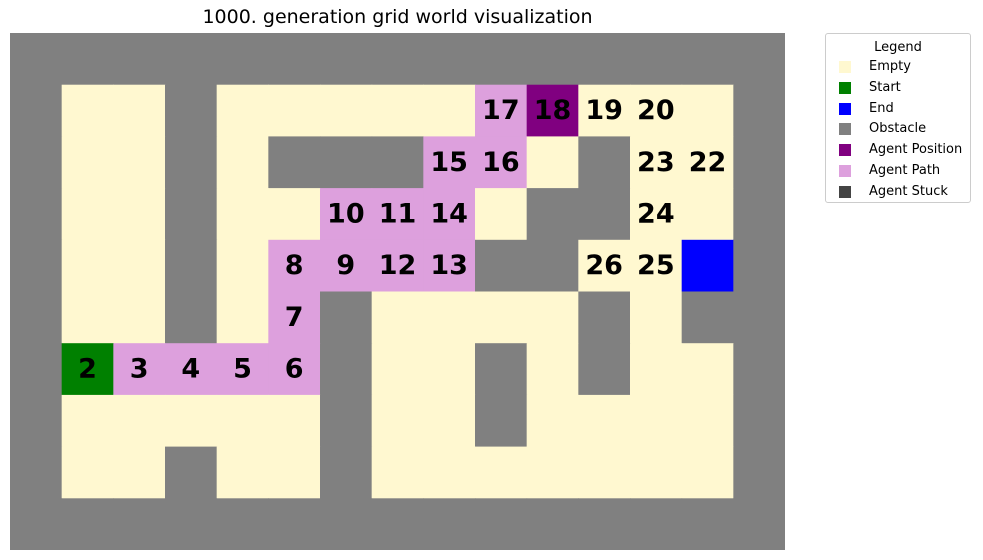  I want to click on step-label: 25, so click(656, 265).